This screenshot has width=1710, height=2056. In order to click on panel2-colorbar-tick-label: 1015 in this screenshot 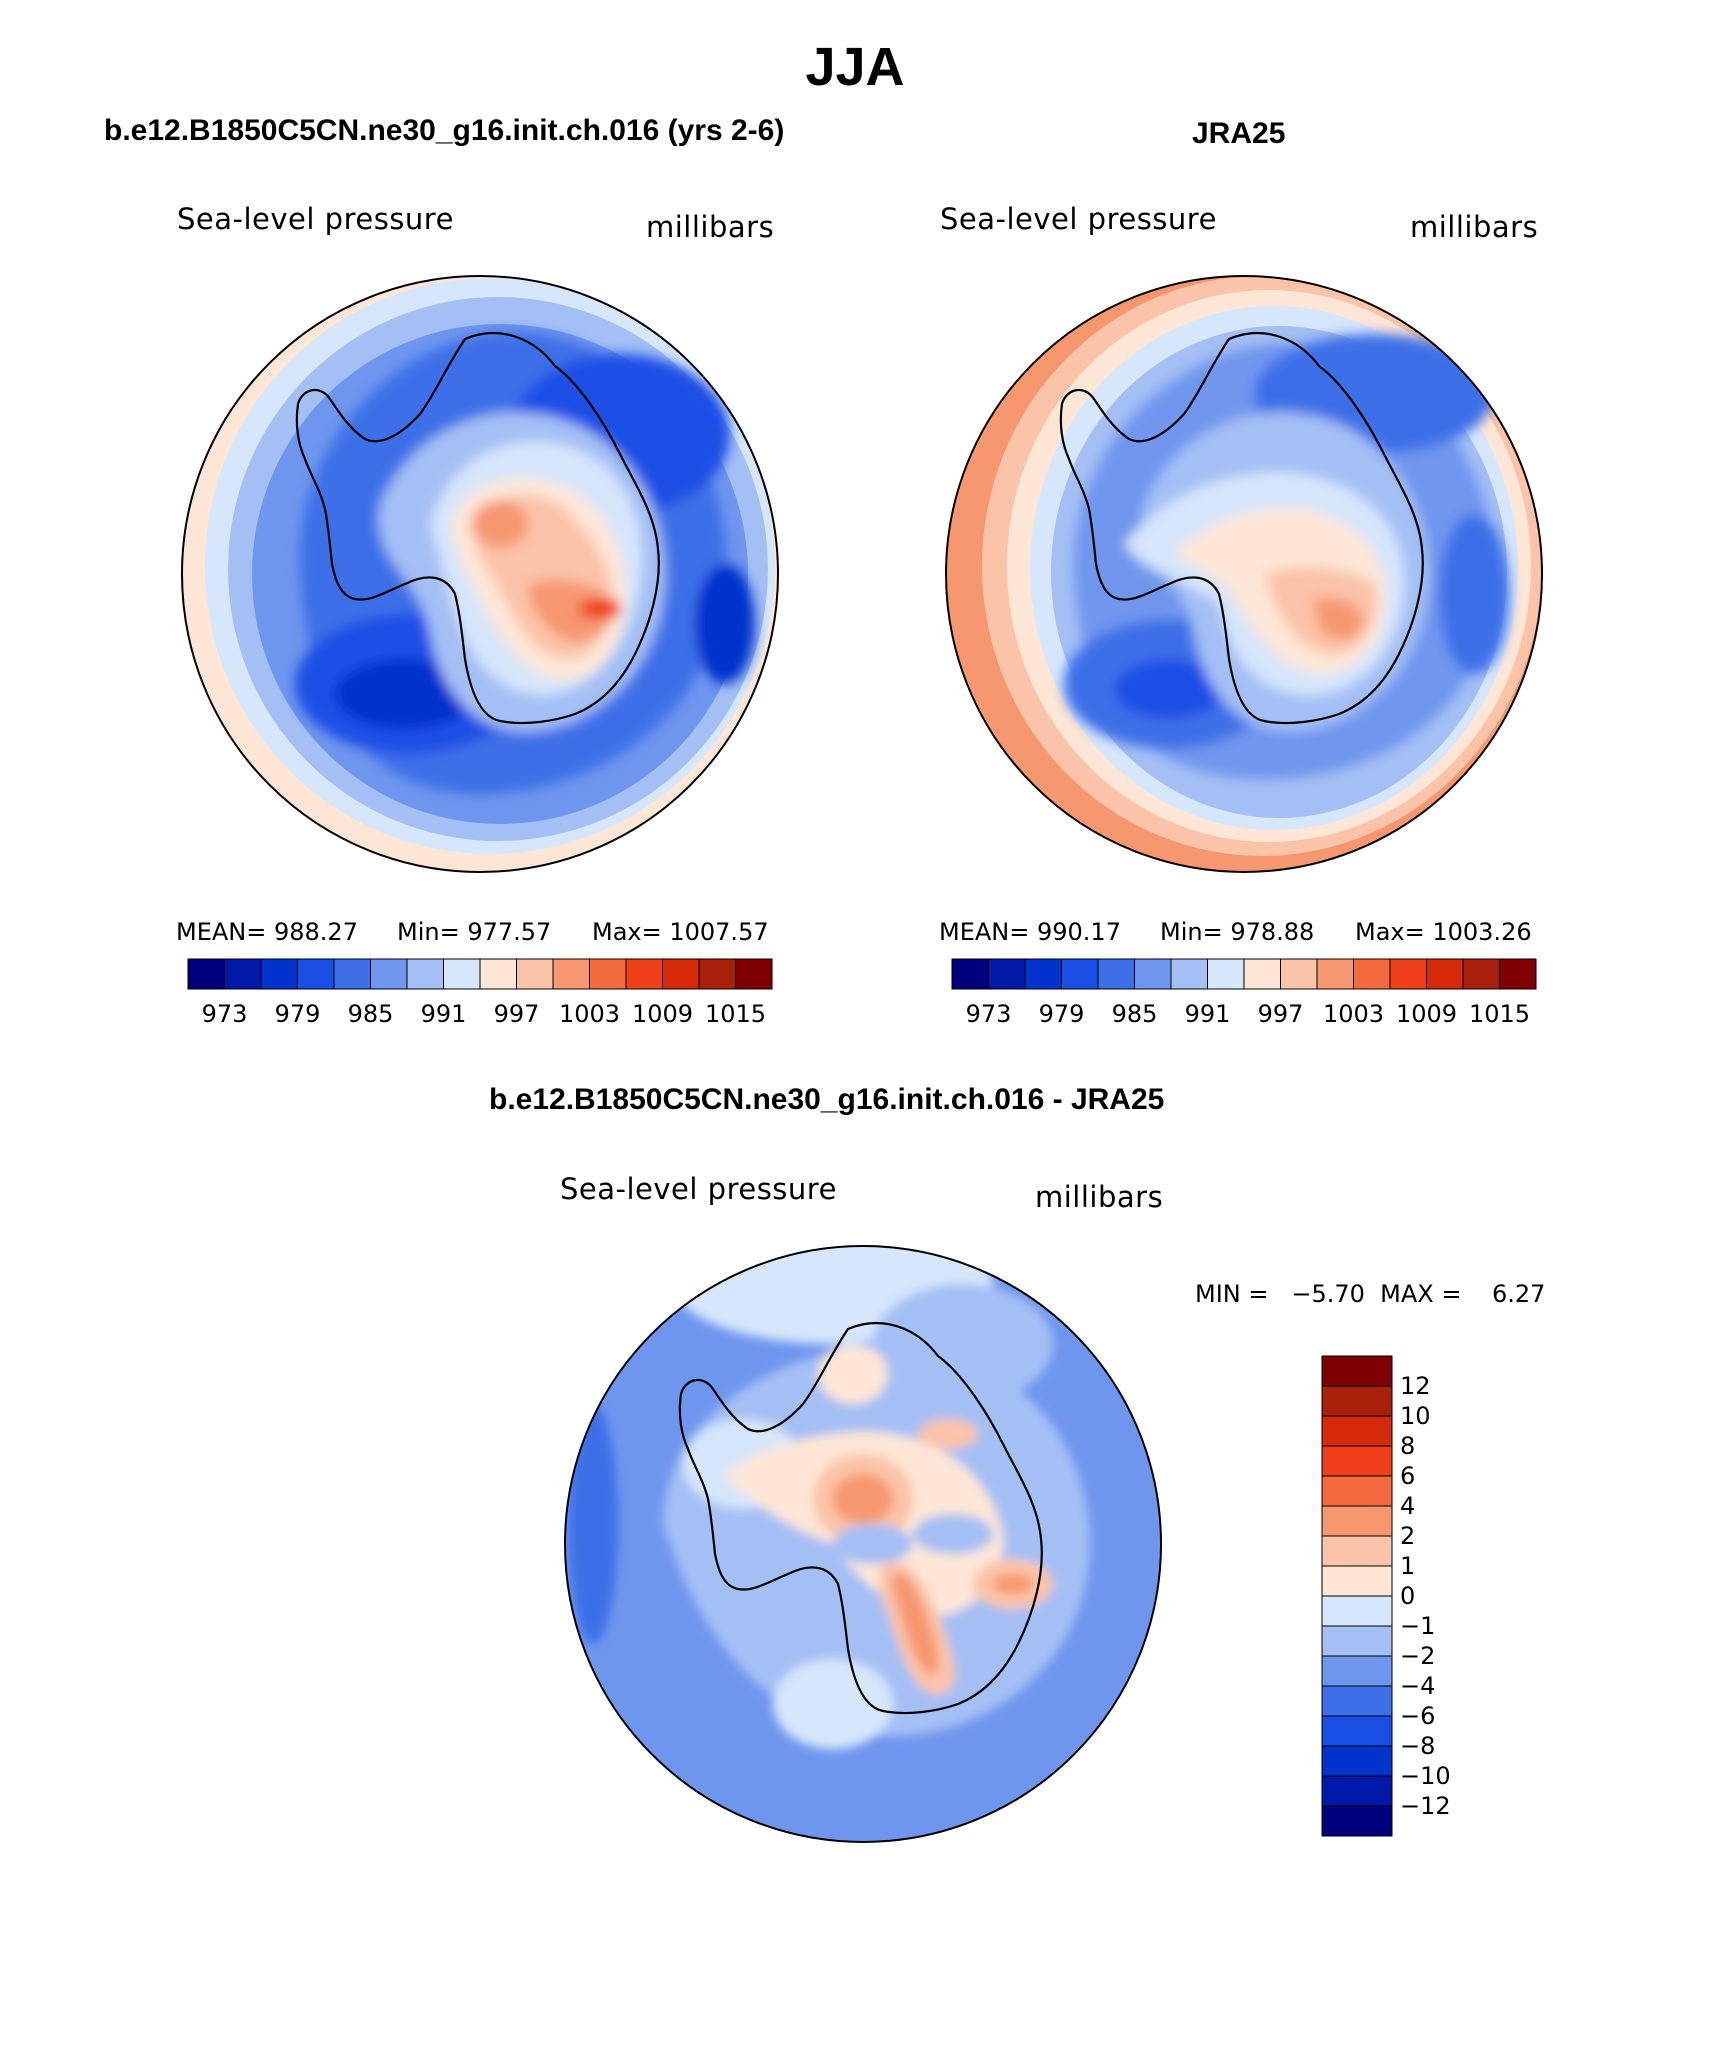, I will do `click(1499, 1014)`.